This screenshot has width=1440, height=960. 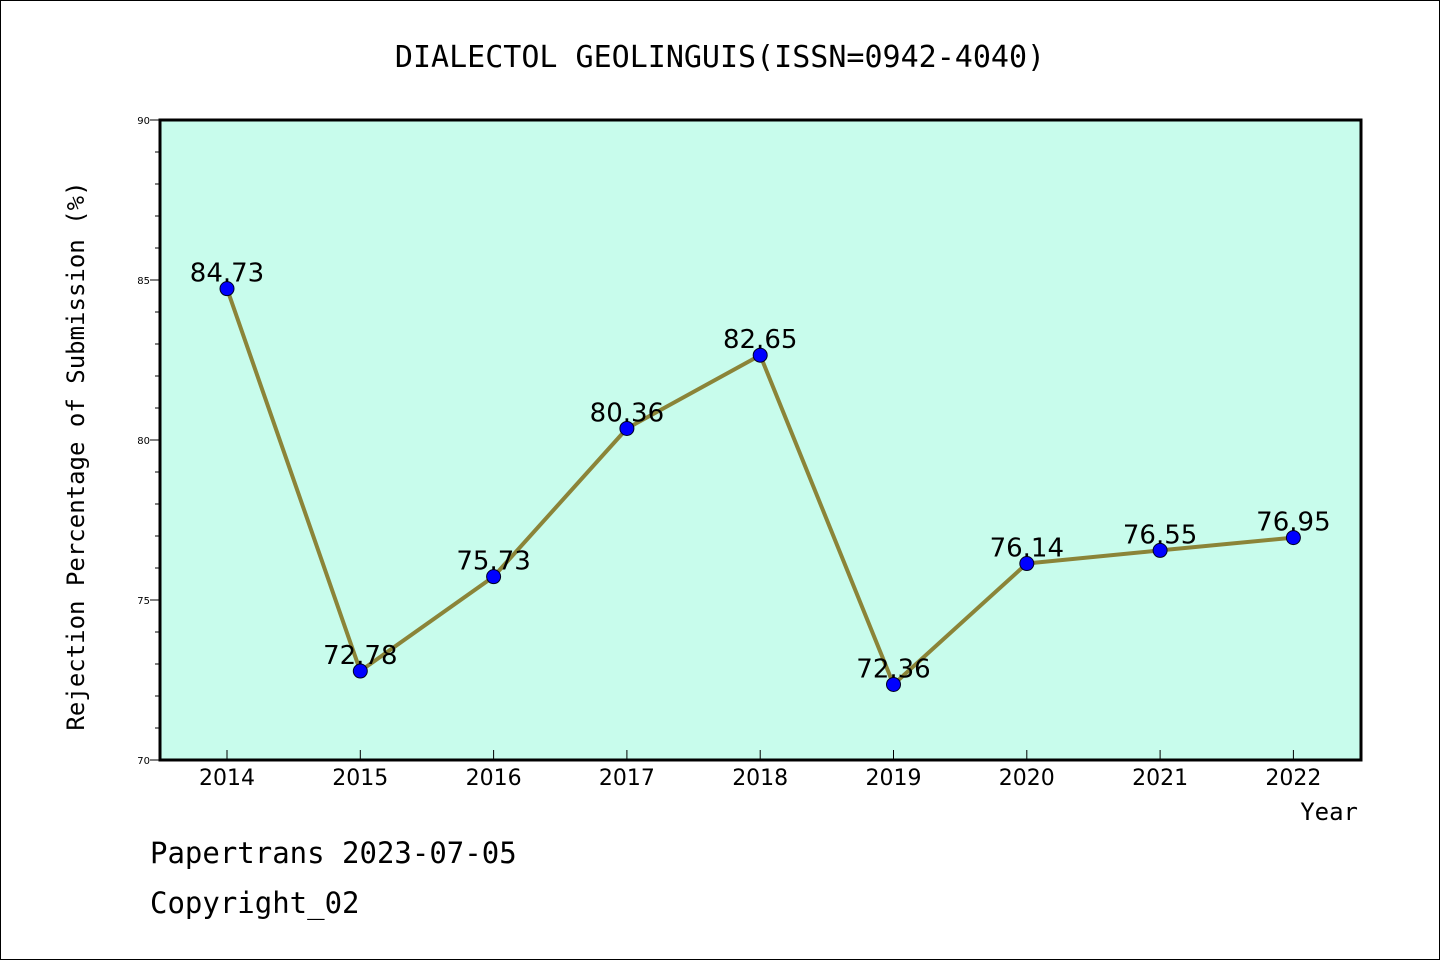 I want to click on x-tick-label: 2017, so click(x=627, y=778).